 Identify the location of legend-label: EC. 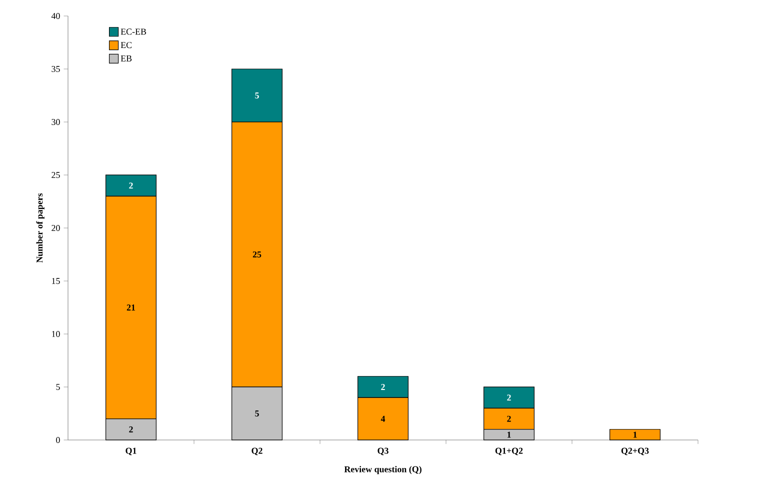
(126, 45).